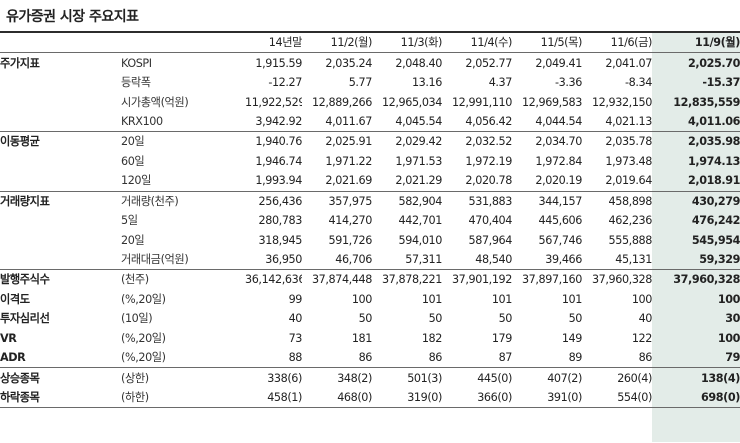  What do you see at coordinates (183, 43) in the screenshot?
I see `header-blank` at bounding box center [183, 43].